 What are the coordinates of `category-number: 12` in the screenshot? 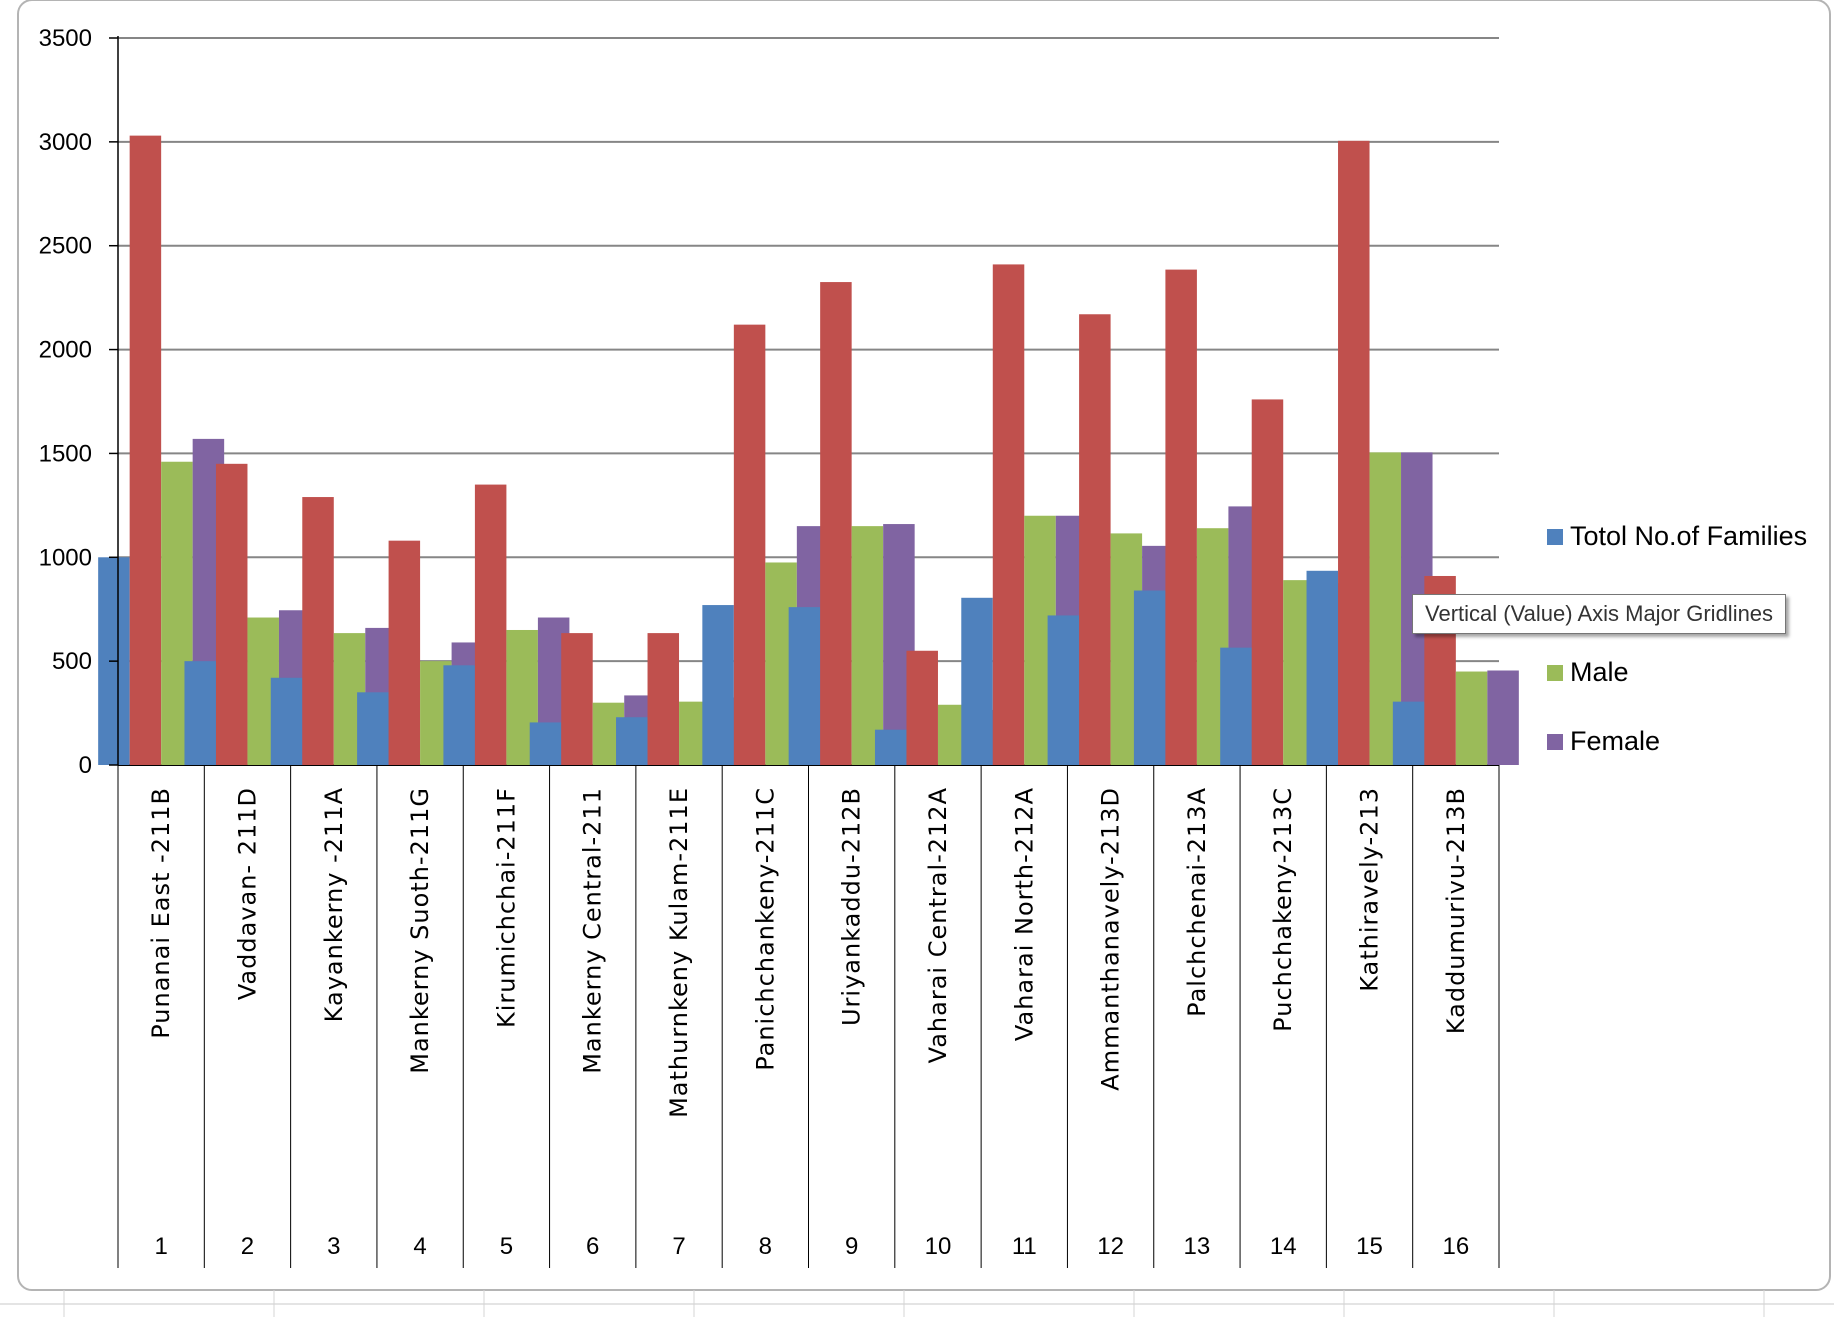 It's located at (1110, 1246).